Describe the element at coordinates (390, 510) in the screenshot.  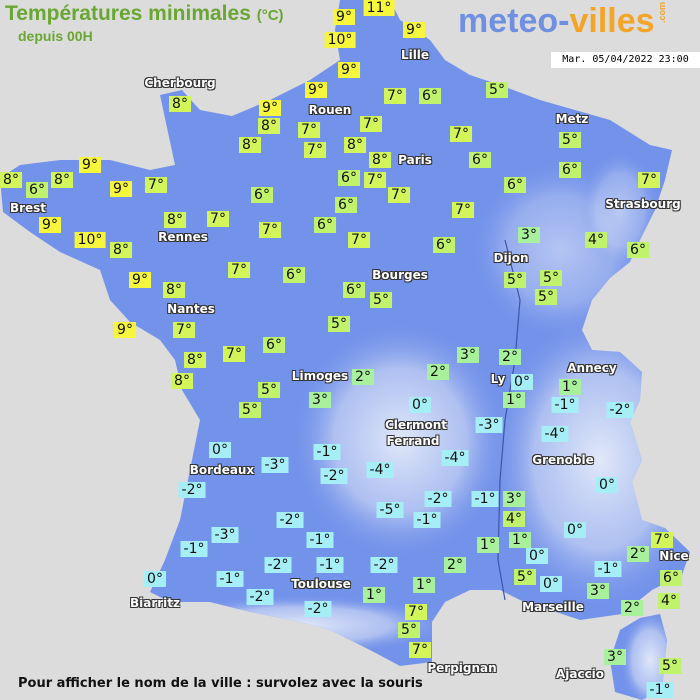
I see `temperature-label: -5°` at that location.